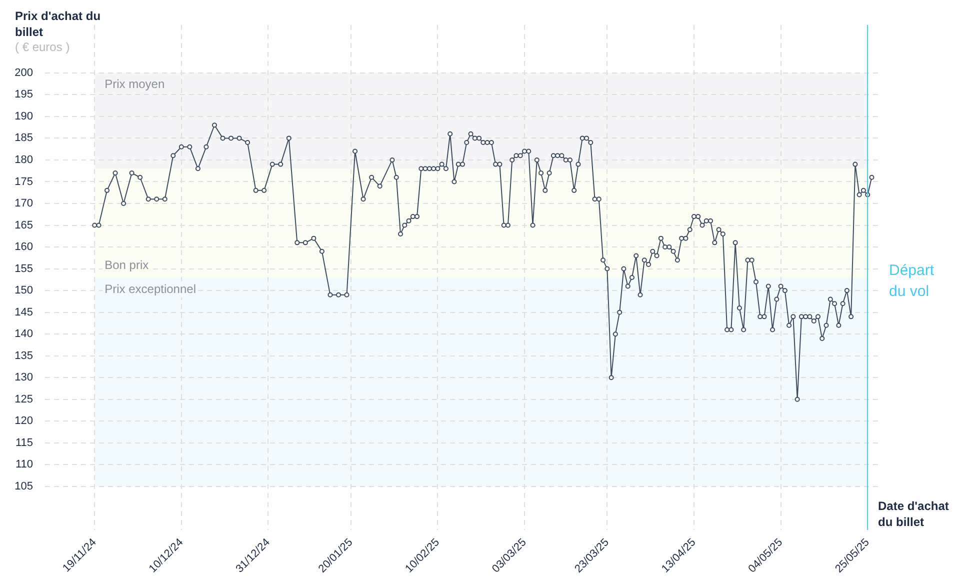  What do you see at coordinates (23, 160) in the screenshot?
I see `y-tick-label: 180` at bounding box center [23, 160].